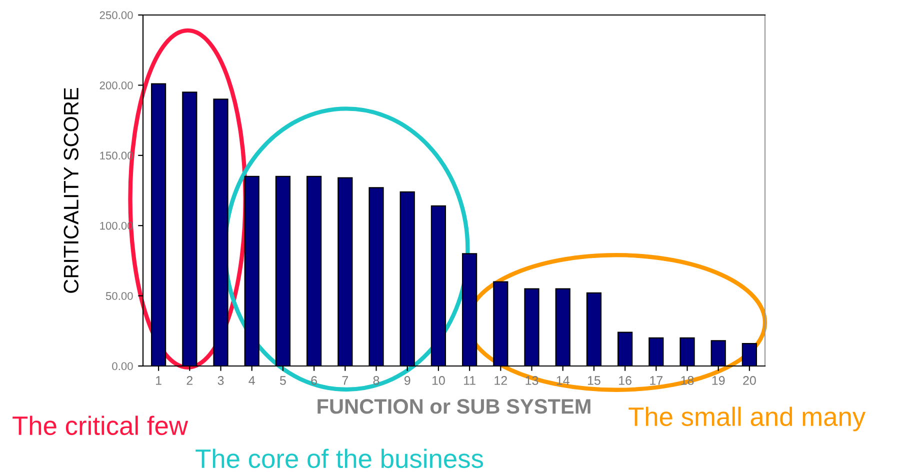 This screenshot has width=905, height=474. What do you see at coordinates (656, 380) in the screenshot?
I see `x-tick-label: 17` at bounding box center [656, 380].